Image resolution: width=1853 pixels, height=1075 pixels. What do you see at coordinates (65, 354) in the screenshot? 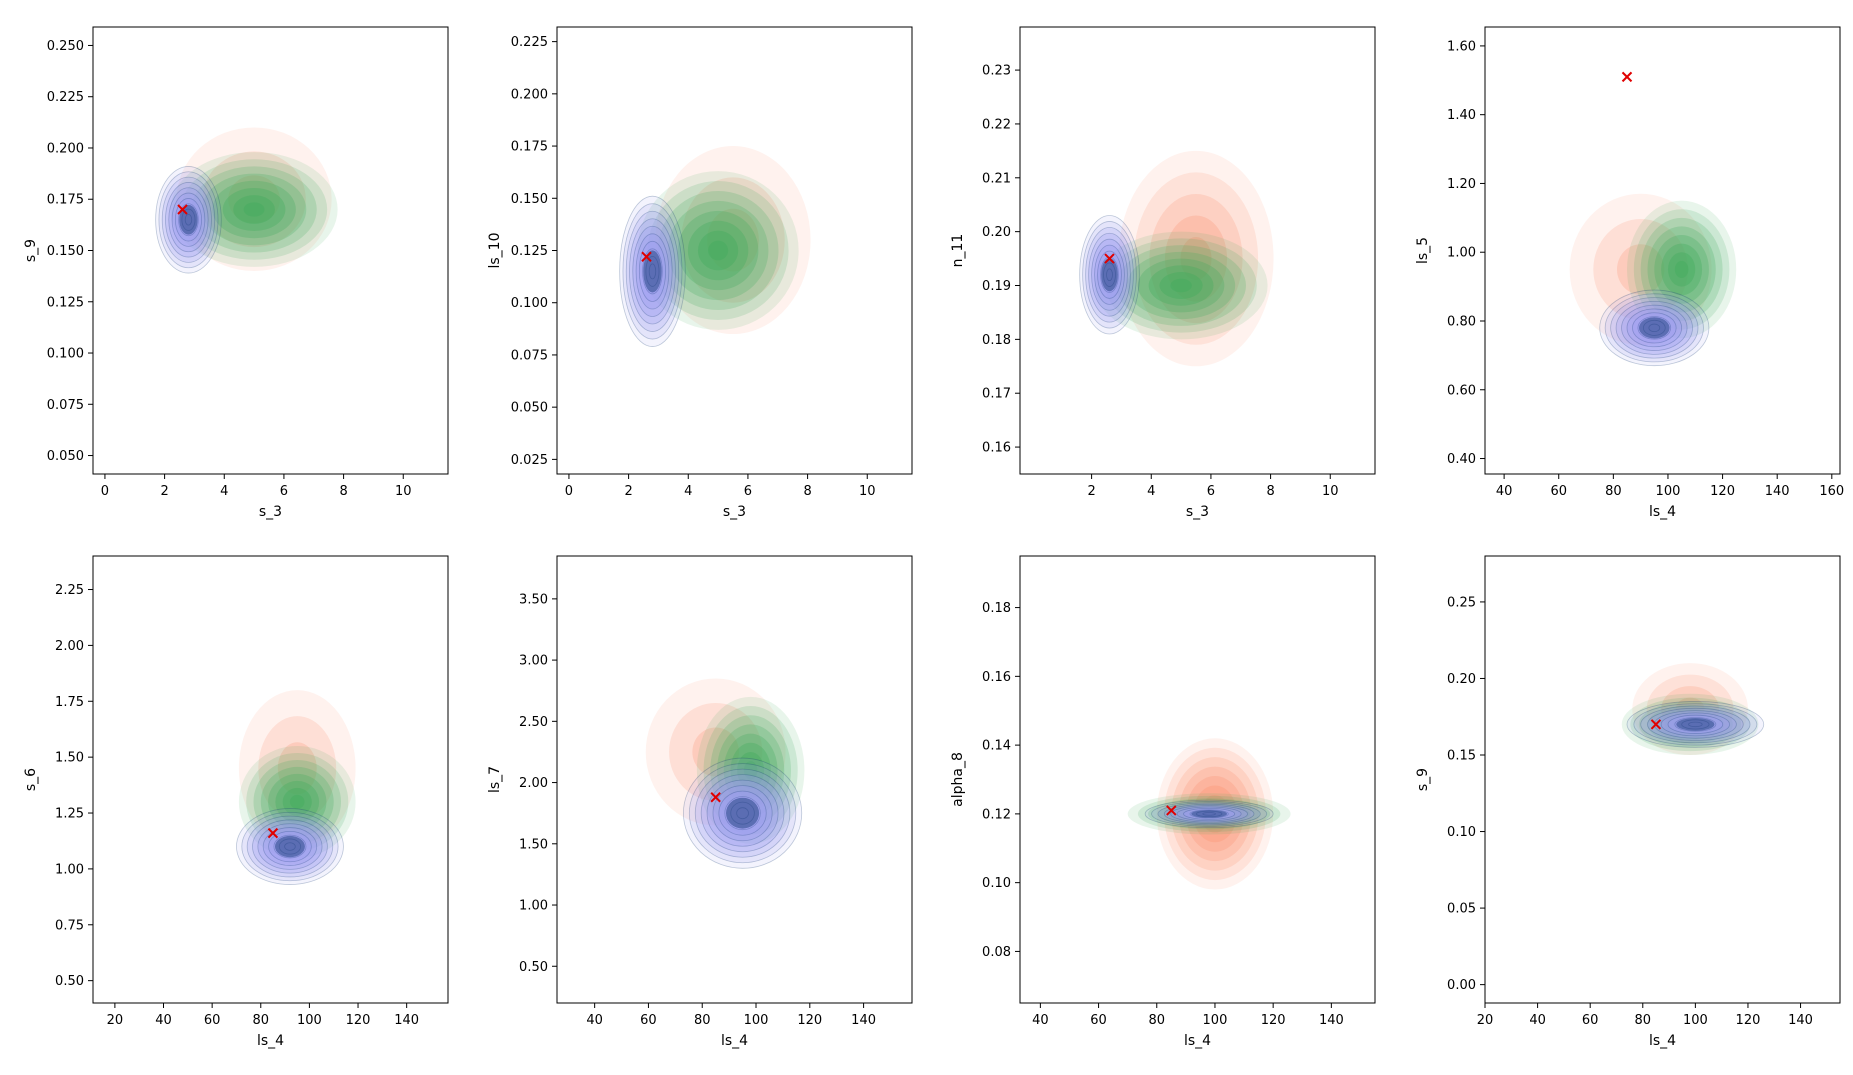
I see `y-tick-label: 0.100` at bounding box center [65, 354].